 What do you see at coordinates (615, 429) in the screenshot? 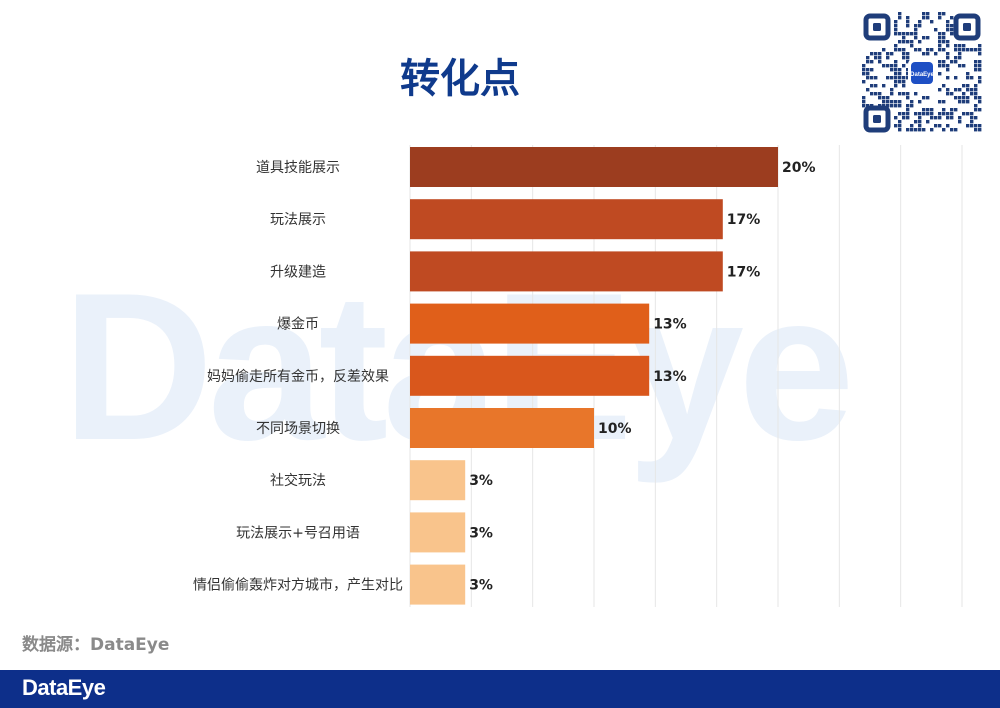
I see `data-label: 10%` at bounding box center [615, 429].